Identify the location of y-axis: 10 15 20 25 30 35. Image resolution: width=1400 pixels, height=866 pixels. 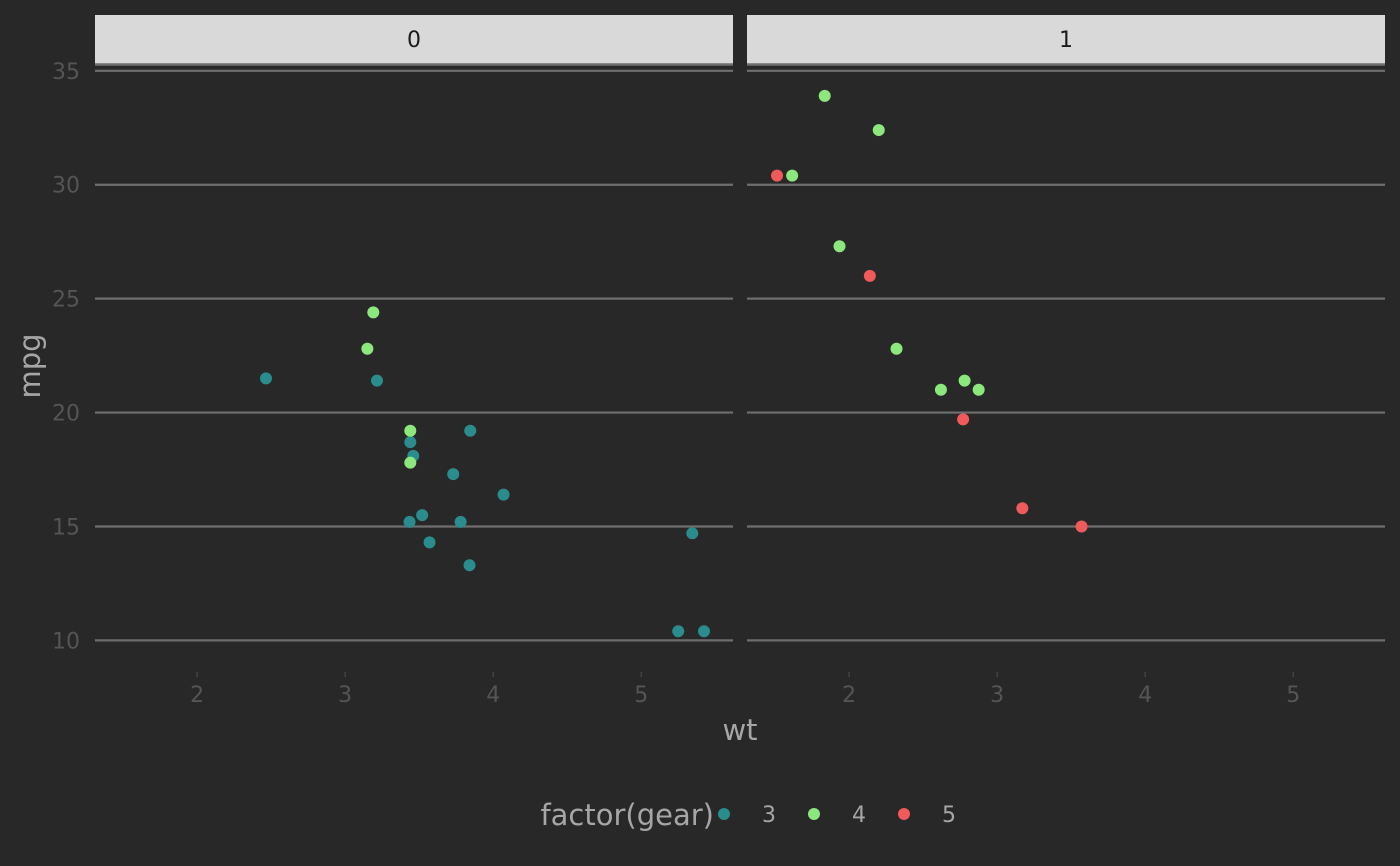
(66, 357).